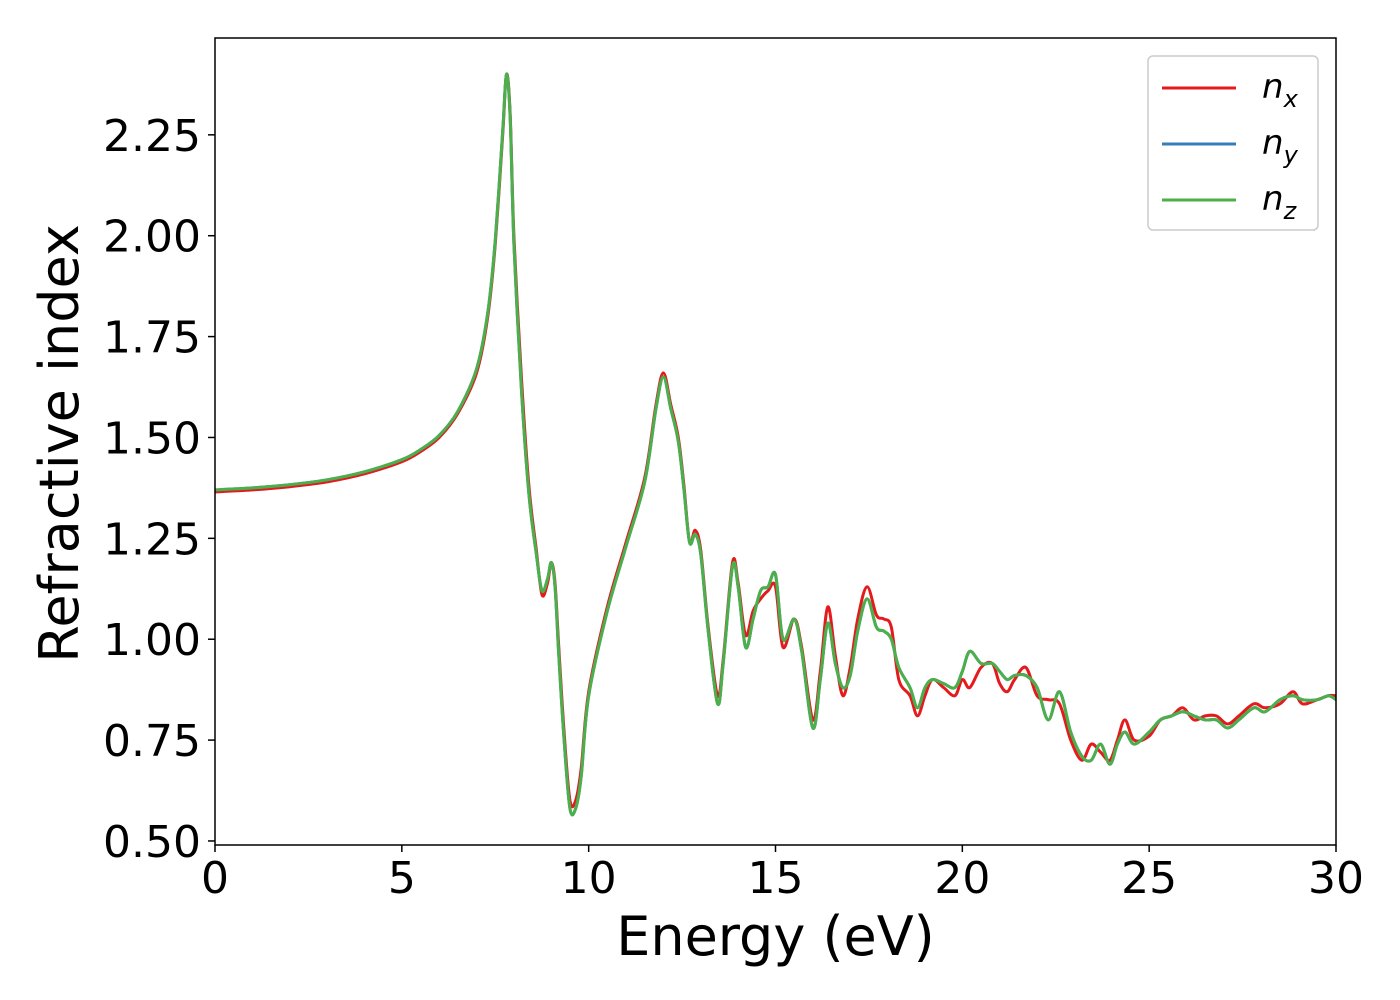  Describe the element at coordinates (215, 878) in the screenshot. I see `x-tick-label: 0` at that location.